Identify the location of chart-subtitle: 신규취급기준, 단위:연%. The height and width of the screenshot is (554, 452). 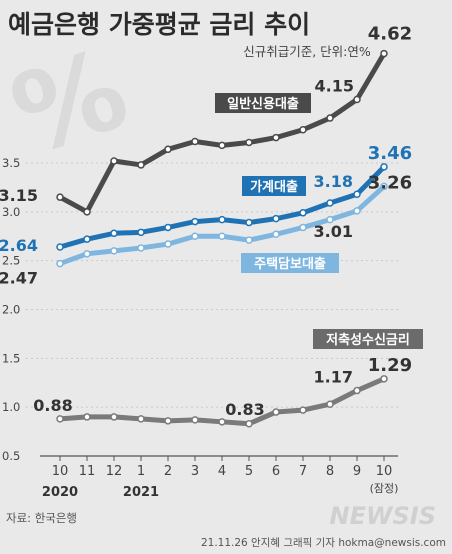
(307, 51).